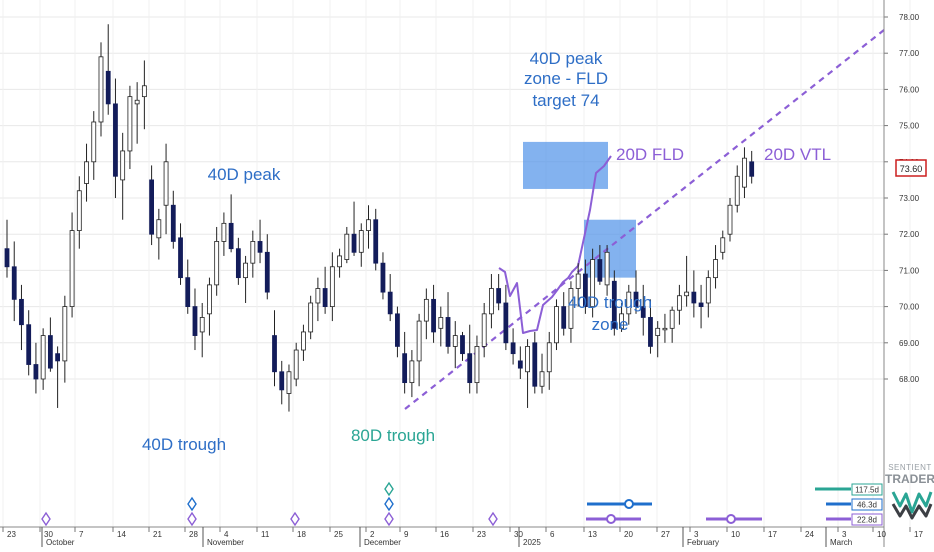 Image resolution: width=934 pixels, height=552 pixels. I want to click on x-tick-label: 24, so click(809, 534).